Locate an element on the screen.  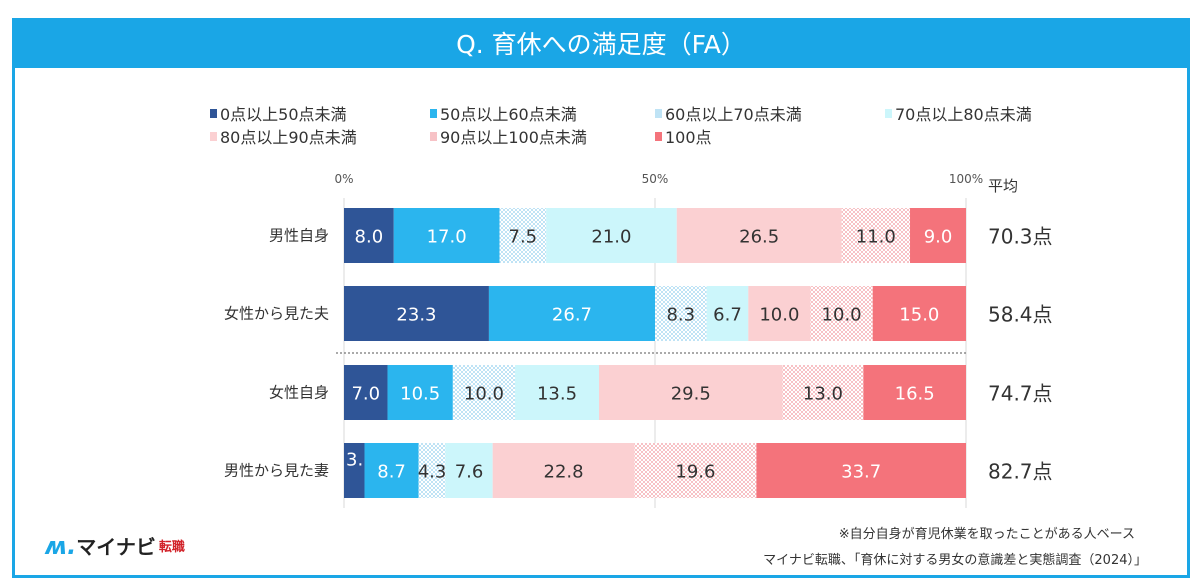
data-label: 19.6 is located at coordinates (695, 472).